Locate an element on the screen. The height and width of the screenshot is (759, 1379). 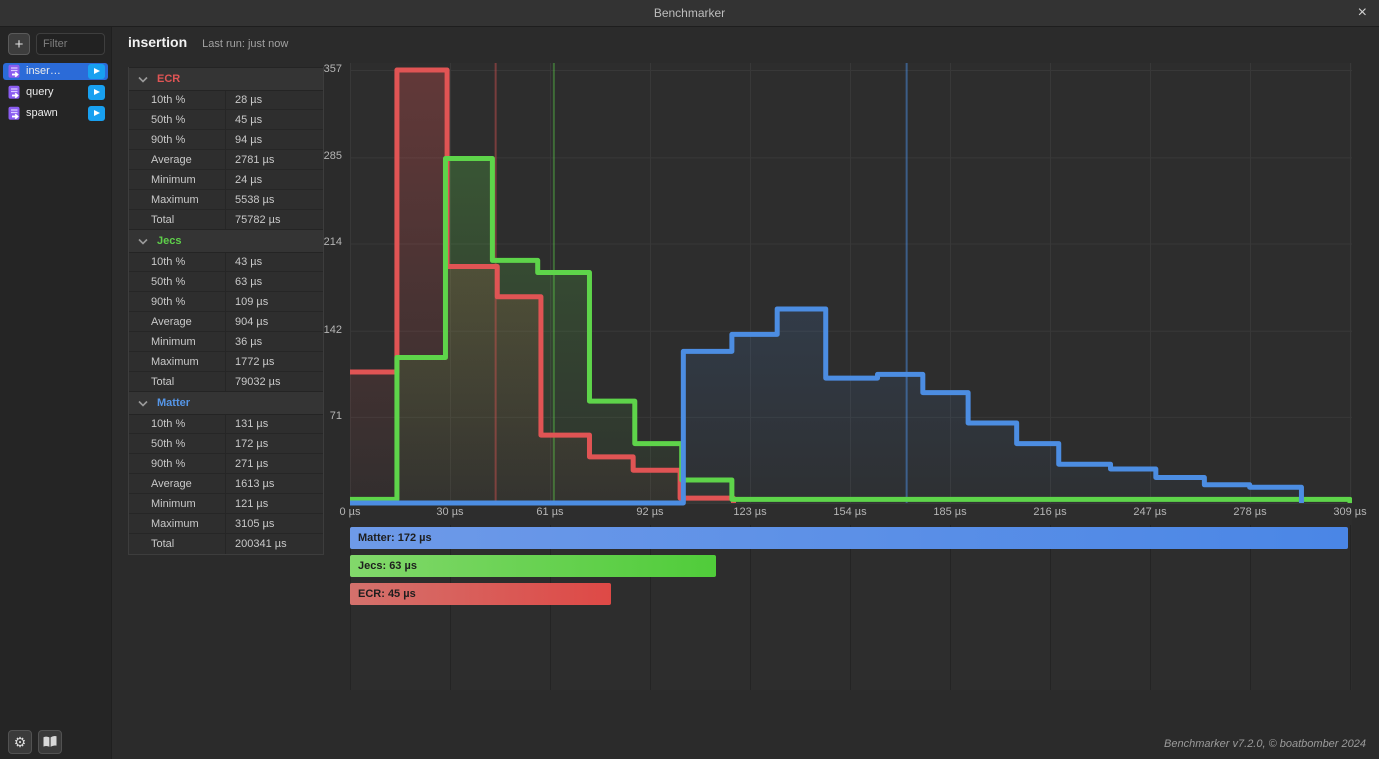
y-tick-label: 285 is located at coordinates (332, 156).